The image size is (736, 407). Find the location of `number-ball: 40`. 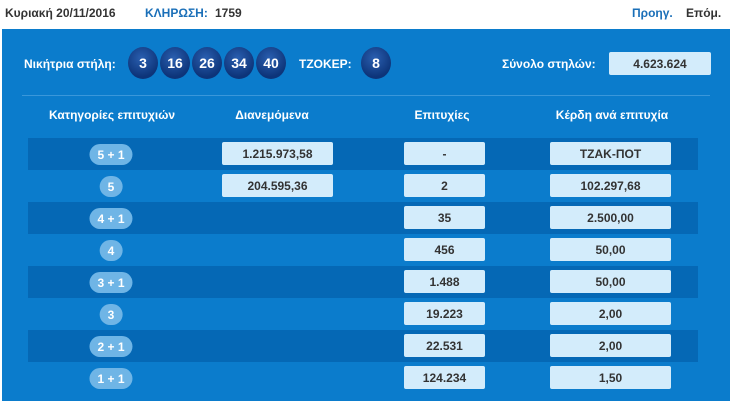

number-ball: 40 is located at coordinates (271, 63).